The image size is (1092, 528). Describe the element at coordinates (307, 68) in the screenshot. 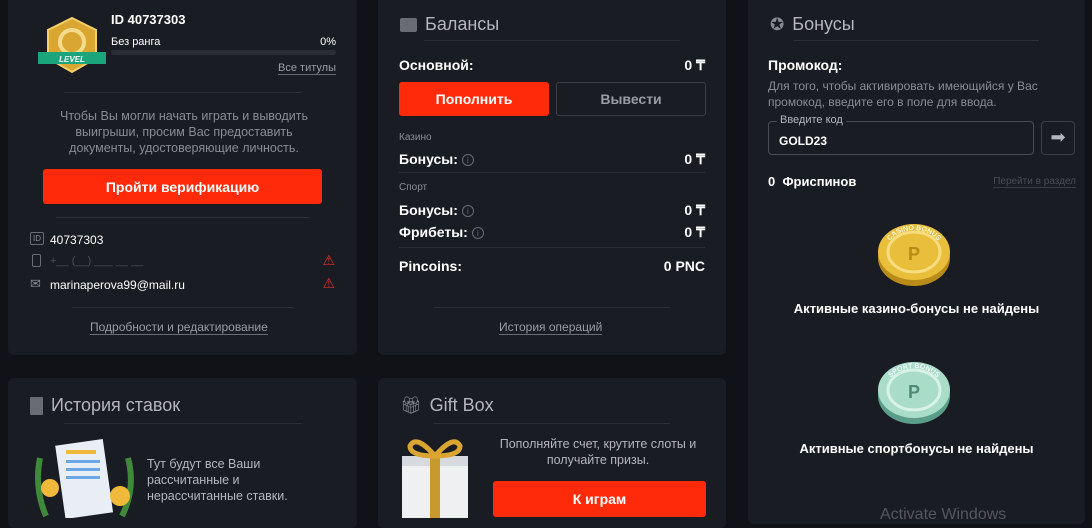

I see `all-titles-link: Все титулы` at that location.